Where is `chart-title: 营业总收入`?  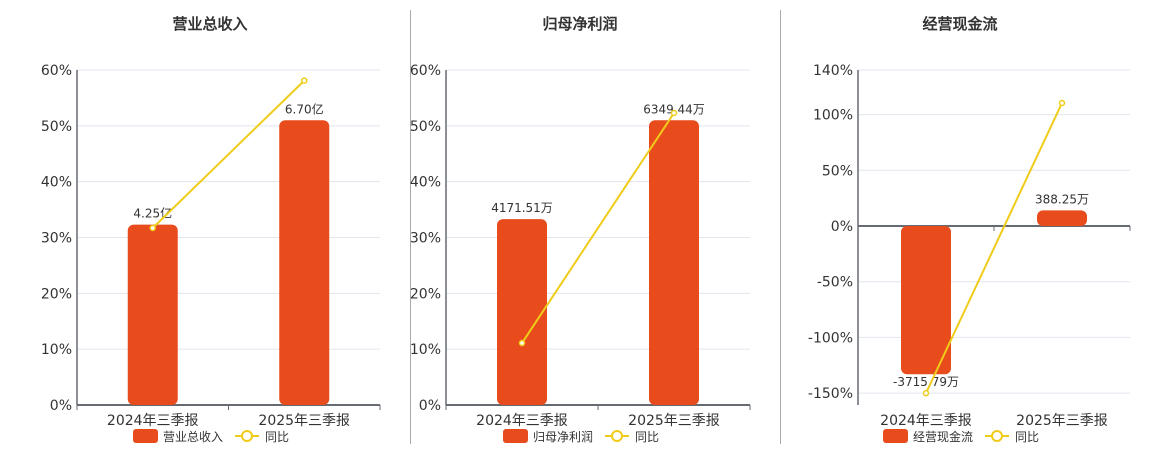
chart-title: 营业总收入 is located at coordinates (209, 24).